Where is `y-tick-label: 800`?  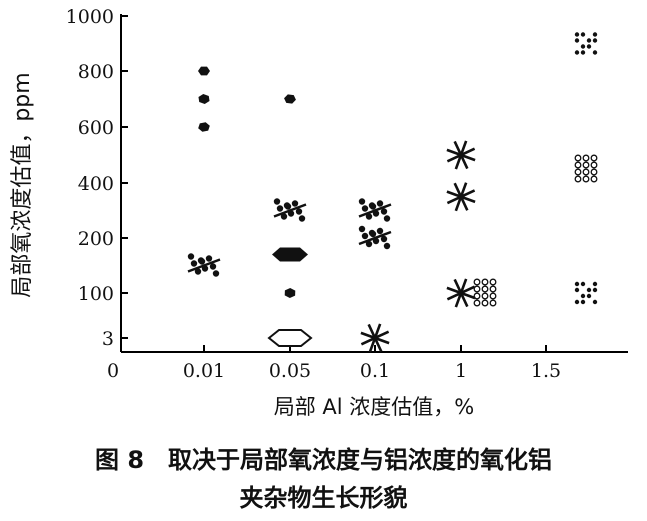 y-tick-label: 800 is located at coordinates (96, 72).